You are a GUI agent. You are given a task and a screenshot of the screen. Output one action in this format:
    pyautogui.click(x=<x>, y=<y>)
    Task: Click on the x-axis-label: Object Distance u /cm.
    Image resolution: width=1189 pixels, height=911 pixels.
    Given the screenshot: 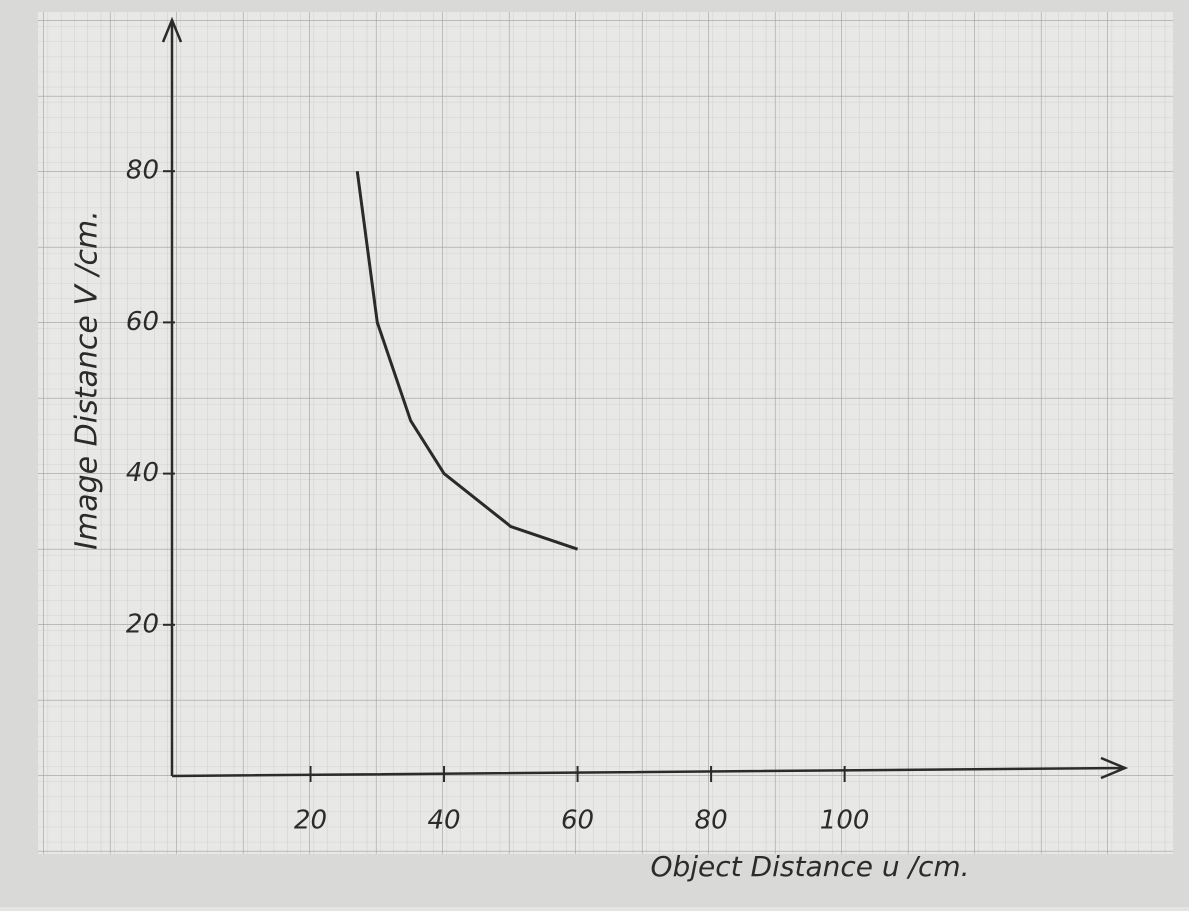 What is the action you would take?
    pyautogui.click(x=809, y=866)
    